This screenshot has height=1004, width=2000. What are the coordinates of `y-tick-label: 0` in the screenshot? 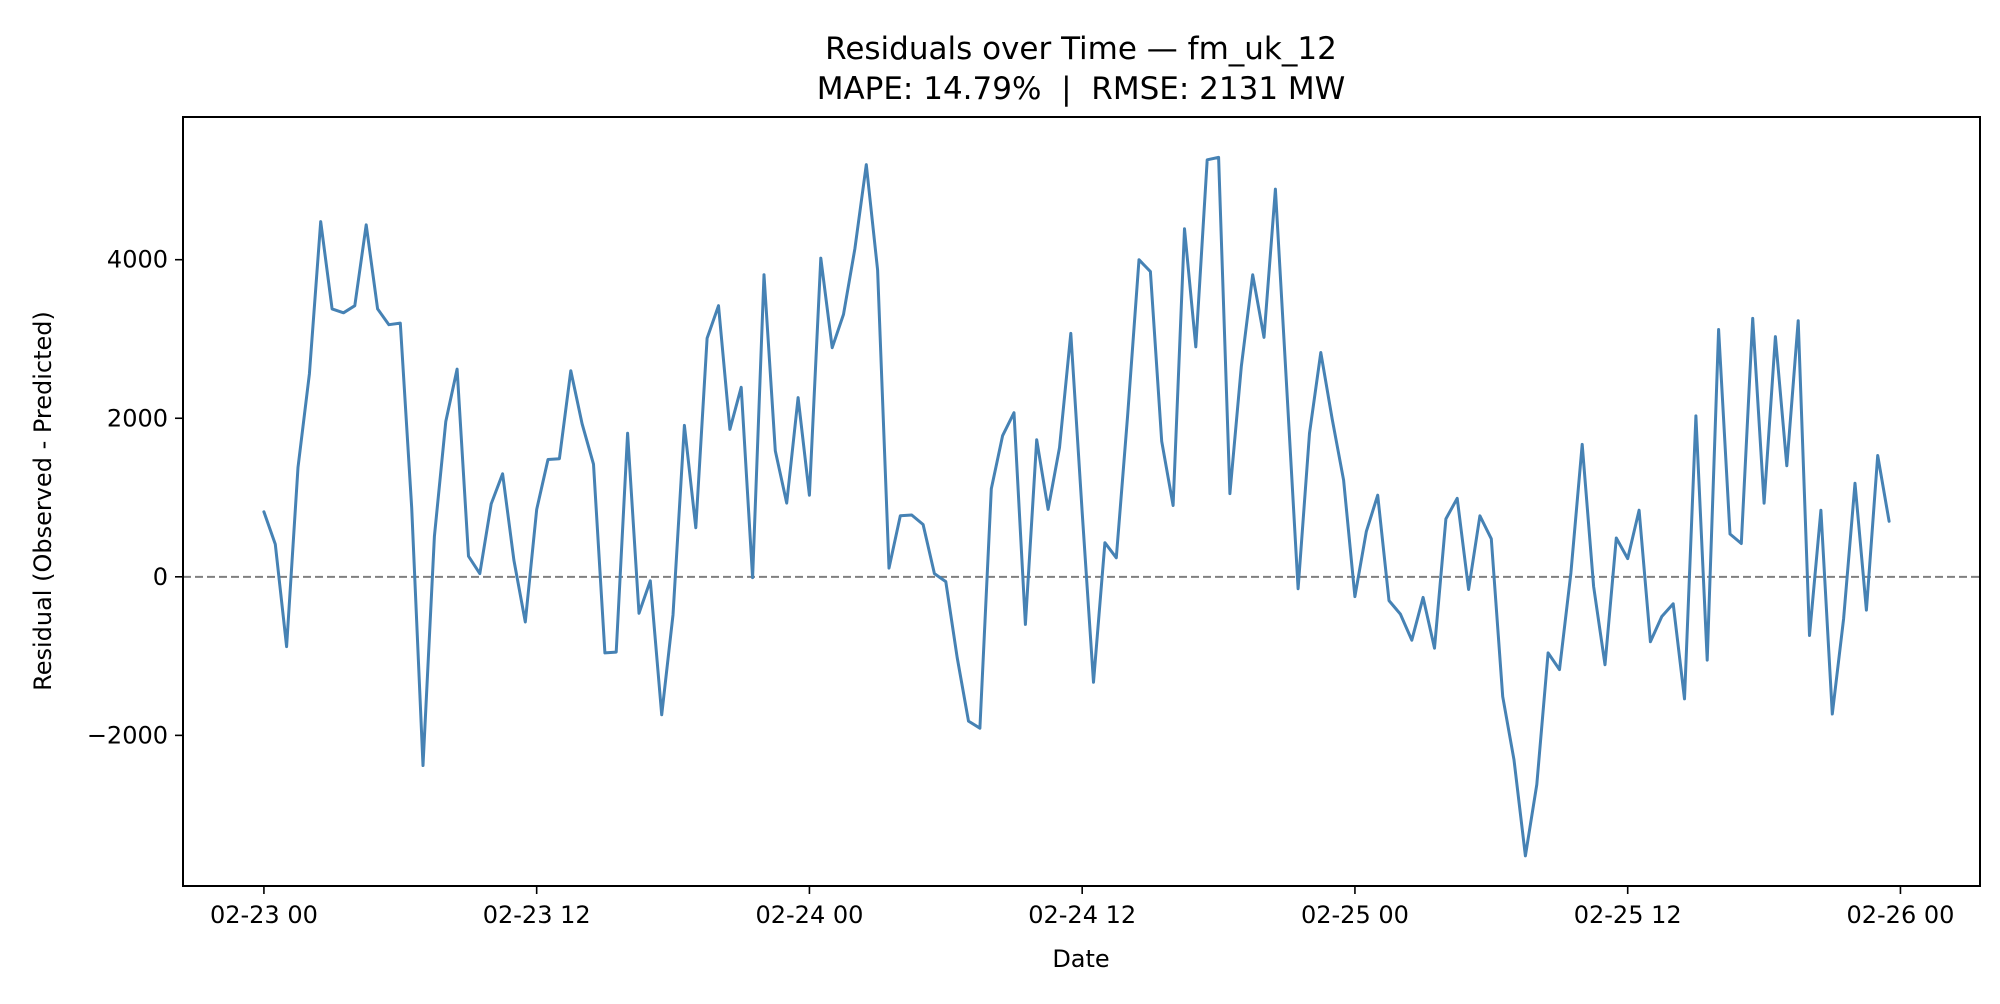 It's located at (160, 577).